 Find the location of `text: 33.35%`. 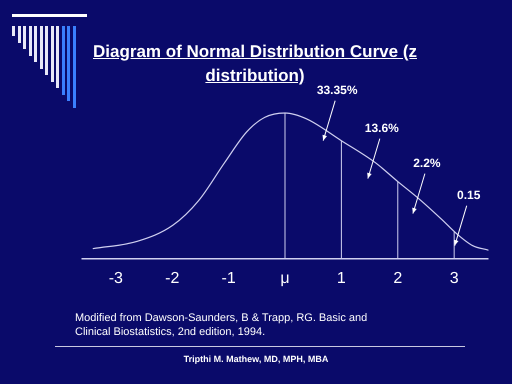

text: 33.35% is located at coordinates (337, 90).